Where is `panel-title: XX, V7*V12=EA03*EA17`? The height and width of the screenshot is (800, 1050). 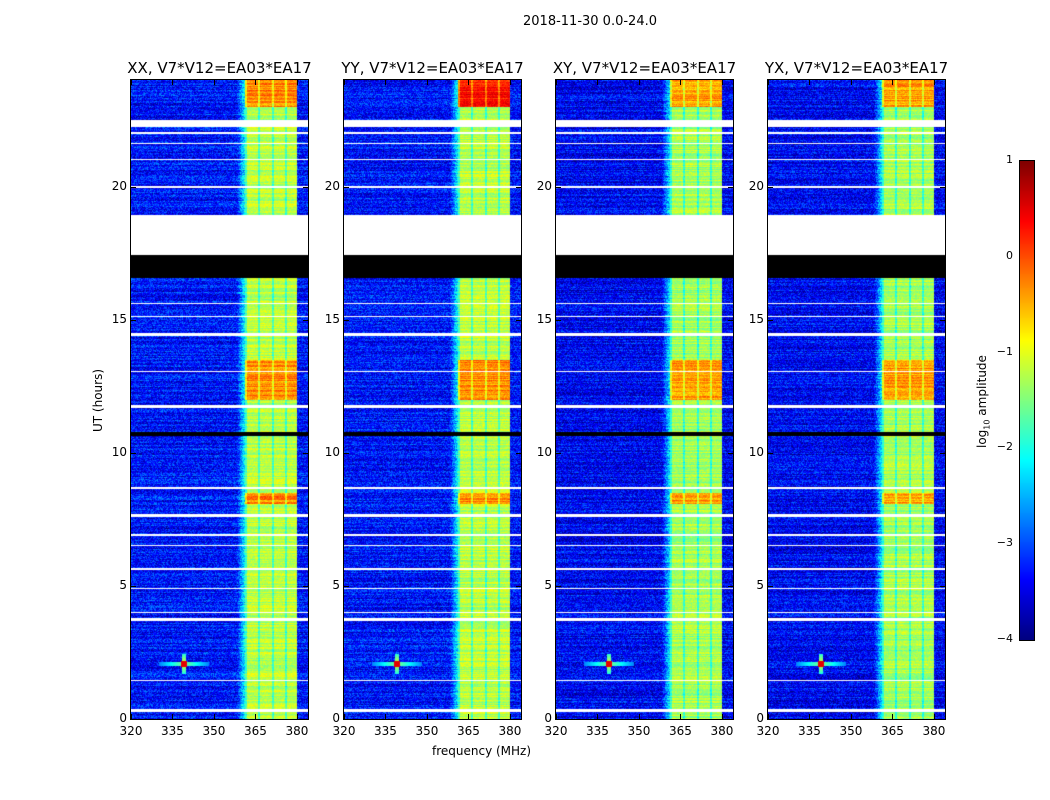 panel-title: XX, V7*V12=EA03*EA17 is located at coordinates (219, 68).